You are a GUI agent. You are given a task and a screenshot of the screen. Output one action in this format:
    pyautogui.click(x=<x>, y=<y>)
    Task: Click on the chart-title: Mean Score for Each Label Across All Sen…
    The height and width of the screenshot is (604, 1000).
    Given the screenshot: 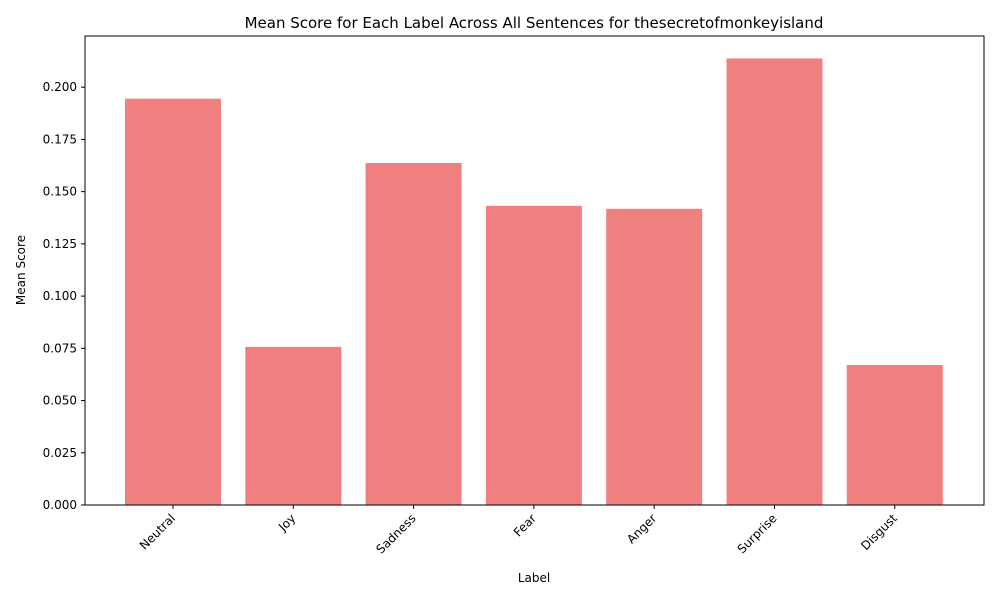 What is the action you would take?
    pyautogui.click(x=534, y=23)
    